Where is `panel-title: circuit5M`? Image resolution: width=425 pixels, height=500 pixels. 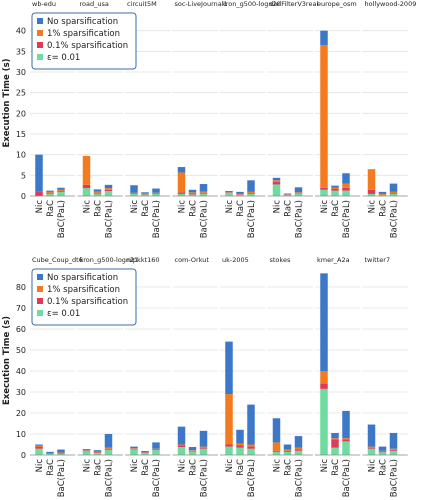 panel-title: circuit5M is located at coordinates (142, 4).